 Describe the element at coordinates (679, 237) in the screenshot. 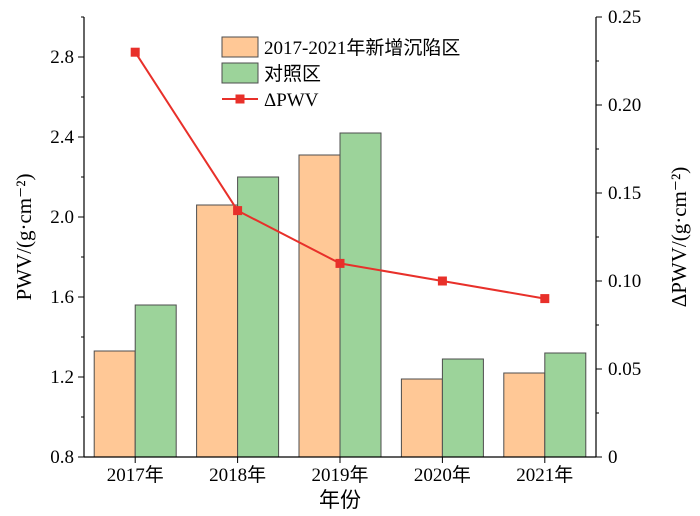

I see `y-axis-right-title: ΔPWV/(g·cm⁻²)` at that location.